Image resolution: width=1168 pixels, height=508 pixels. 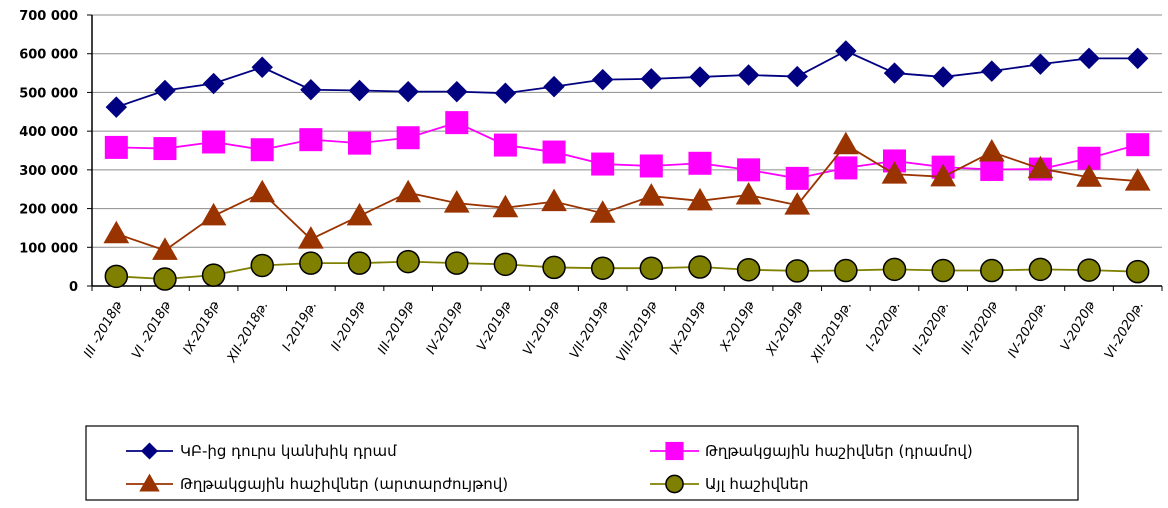 I want to click on x-tick-label: XII-2019թ., so click(x=832, y=332).